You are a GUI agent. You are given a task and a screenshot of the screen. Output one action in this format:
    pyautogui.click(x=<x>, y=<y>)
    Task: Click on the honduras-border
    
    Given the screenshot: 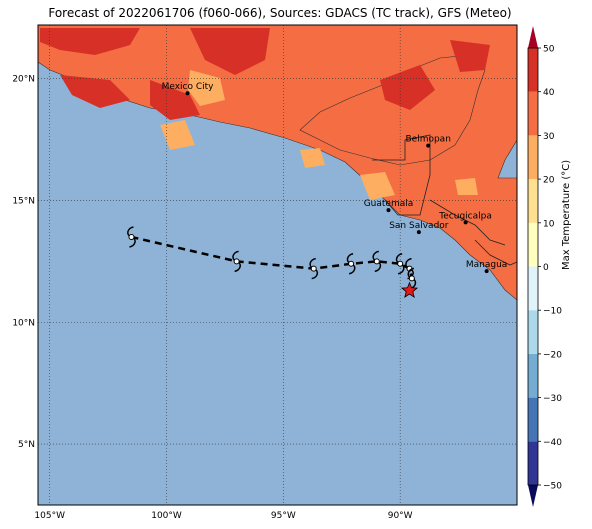 What is the action you would take?
    pyautogui.click(x=467, y=222)
    